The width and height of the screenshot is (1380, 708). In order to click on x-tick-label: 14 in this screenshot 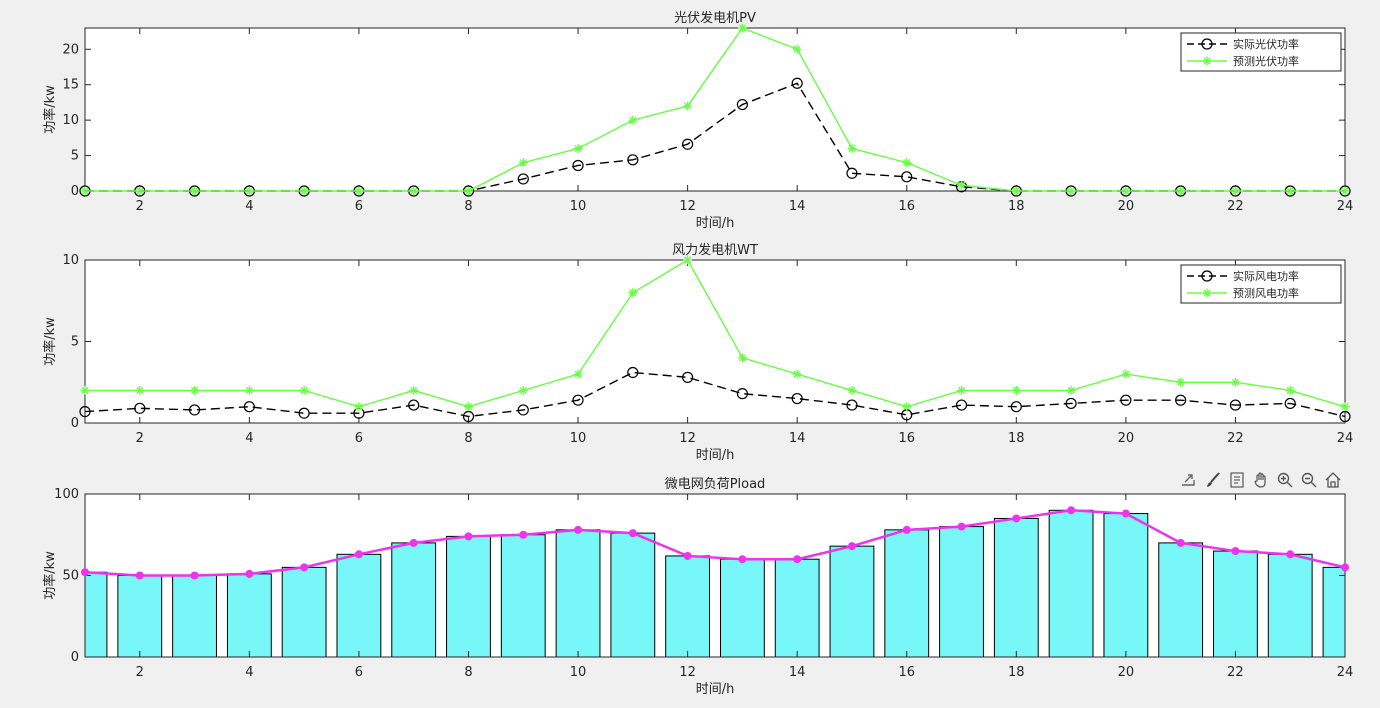, I will do `click(797, 438)`.